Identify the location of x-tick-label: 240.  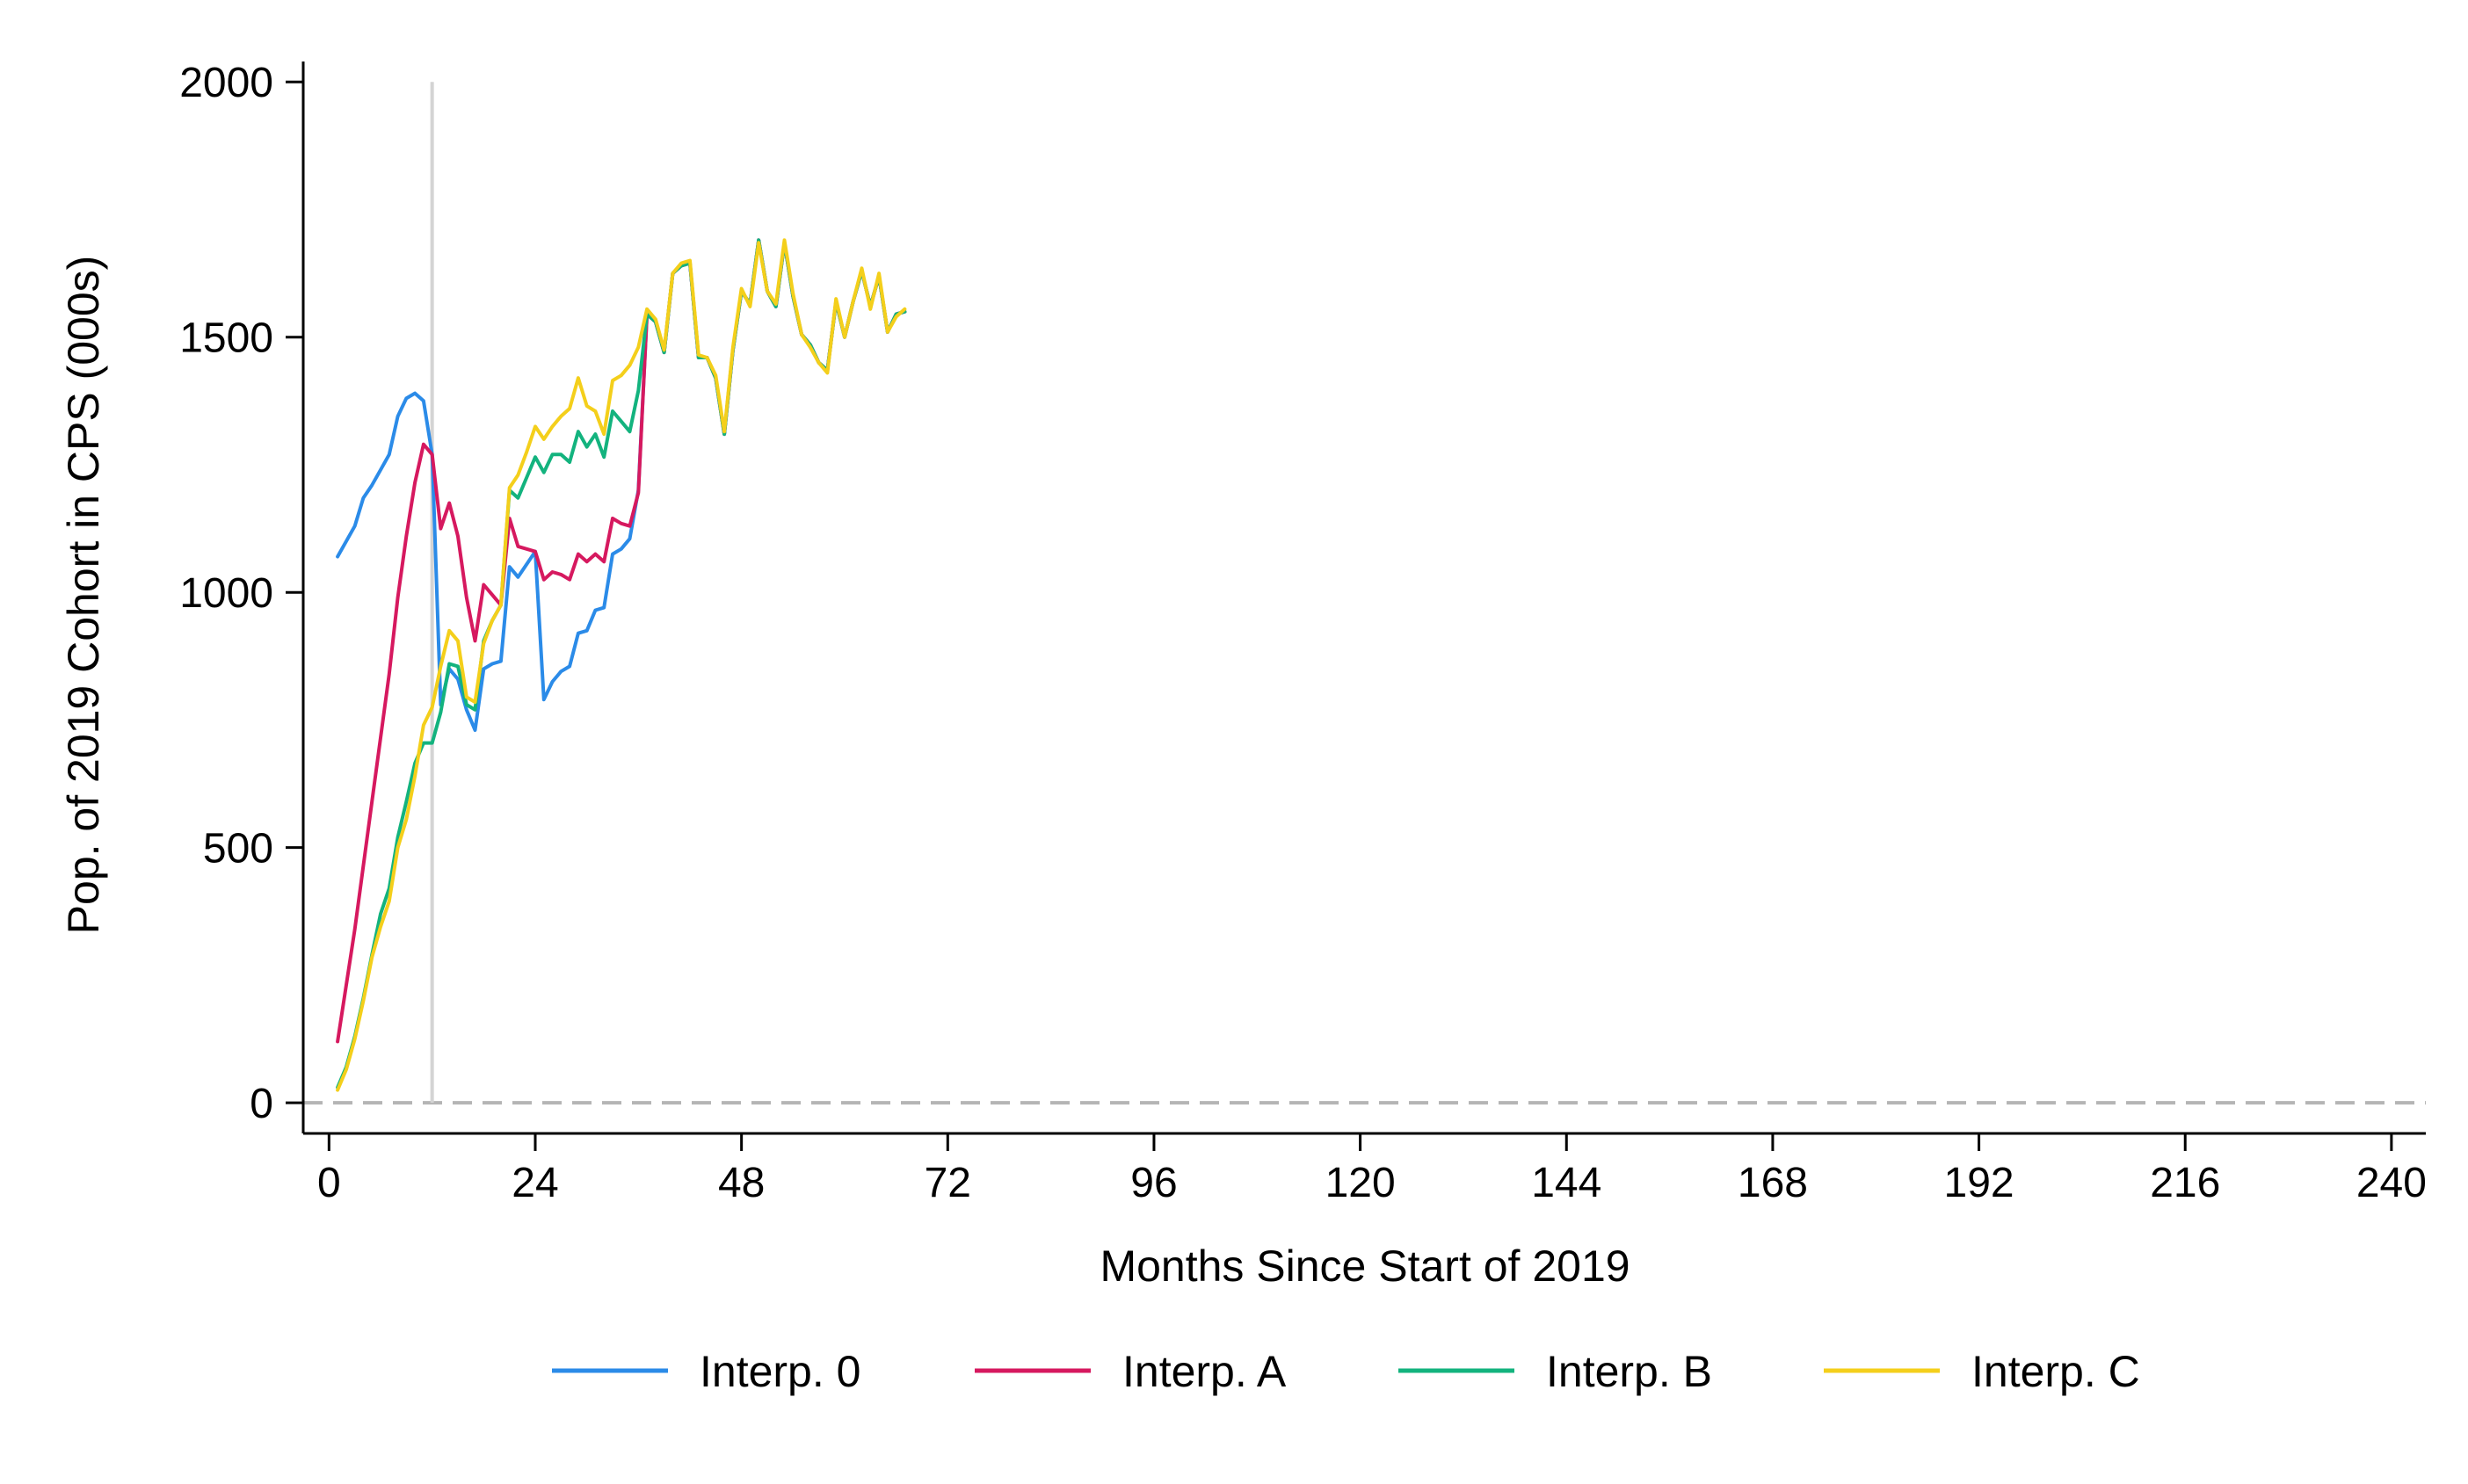
(2391, 1183).